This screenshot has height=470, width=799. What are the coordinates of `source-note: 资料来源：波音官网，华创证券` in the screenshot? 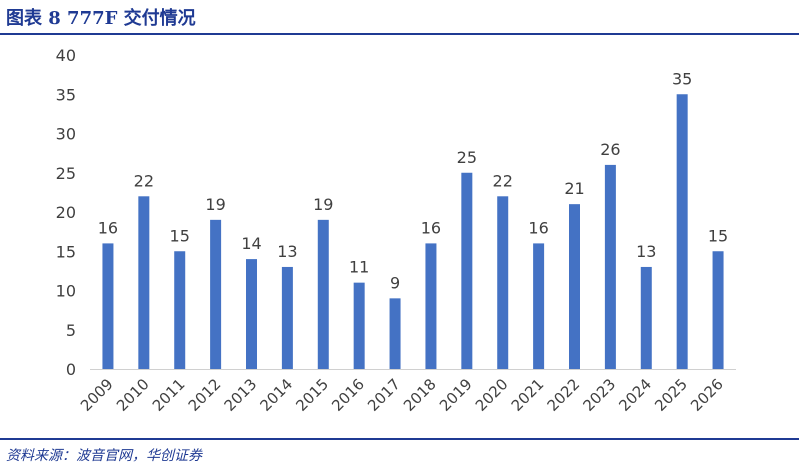 It's located at (104, 456).